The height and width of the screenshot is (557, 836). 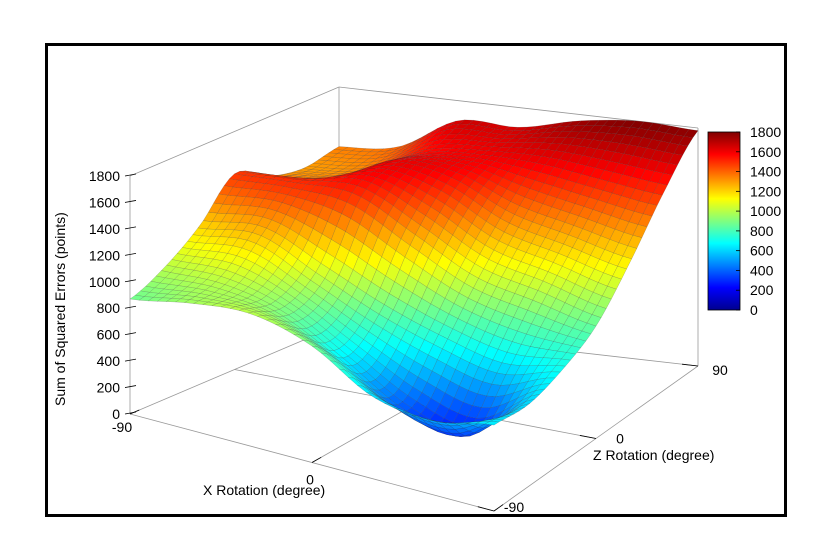 I want to click on y-axis-title: Z Rotation (degree), so click(x=653, y=455).